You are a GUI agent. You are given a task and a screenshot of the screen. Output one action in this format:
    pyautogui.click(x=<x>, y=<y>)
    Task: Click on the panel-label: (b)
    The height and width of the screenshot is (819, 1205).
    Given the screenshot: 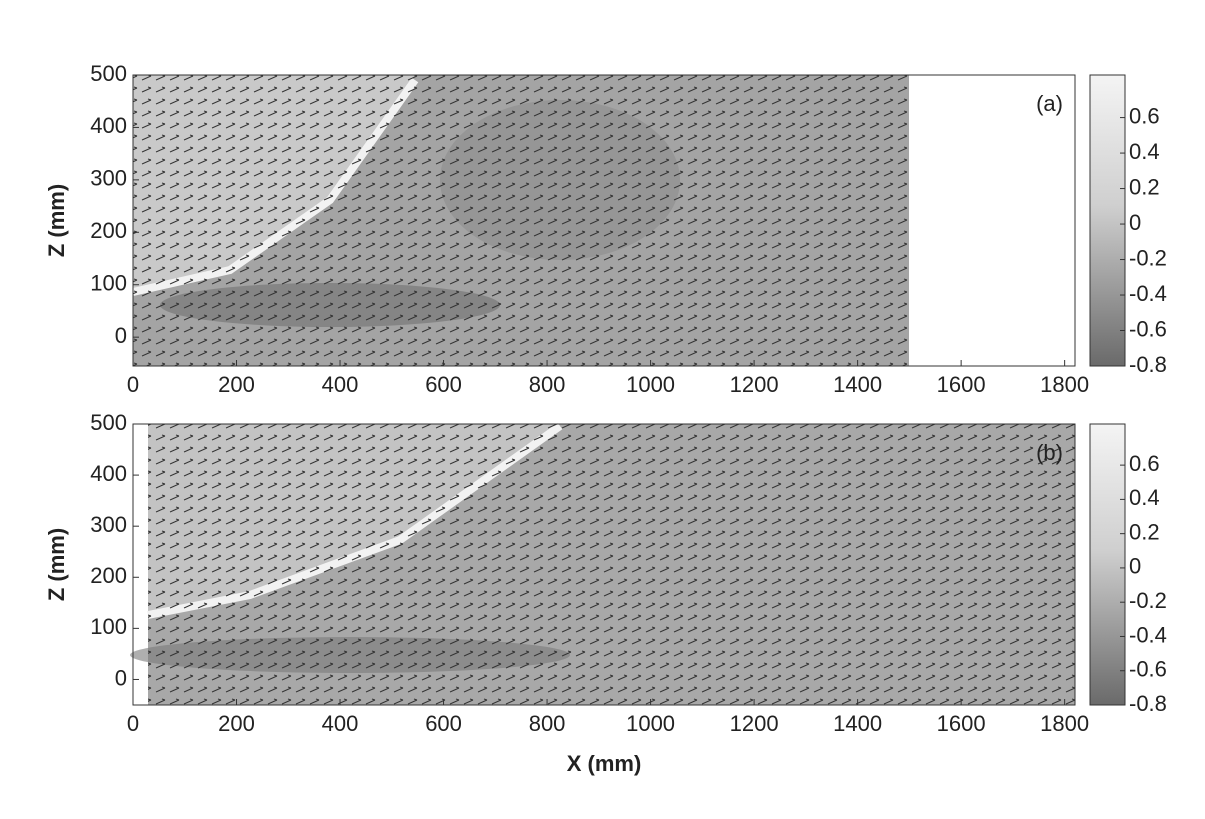 What is the action you would take?
    pyautogui.click(x=1049, y=452)
    